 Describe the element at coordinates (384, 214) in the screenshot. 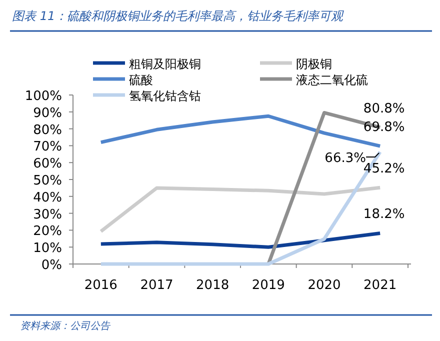

I see `data-label: 18.2%` at that location.